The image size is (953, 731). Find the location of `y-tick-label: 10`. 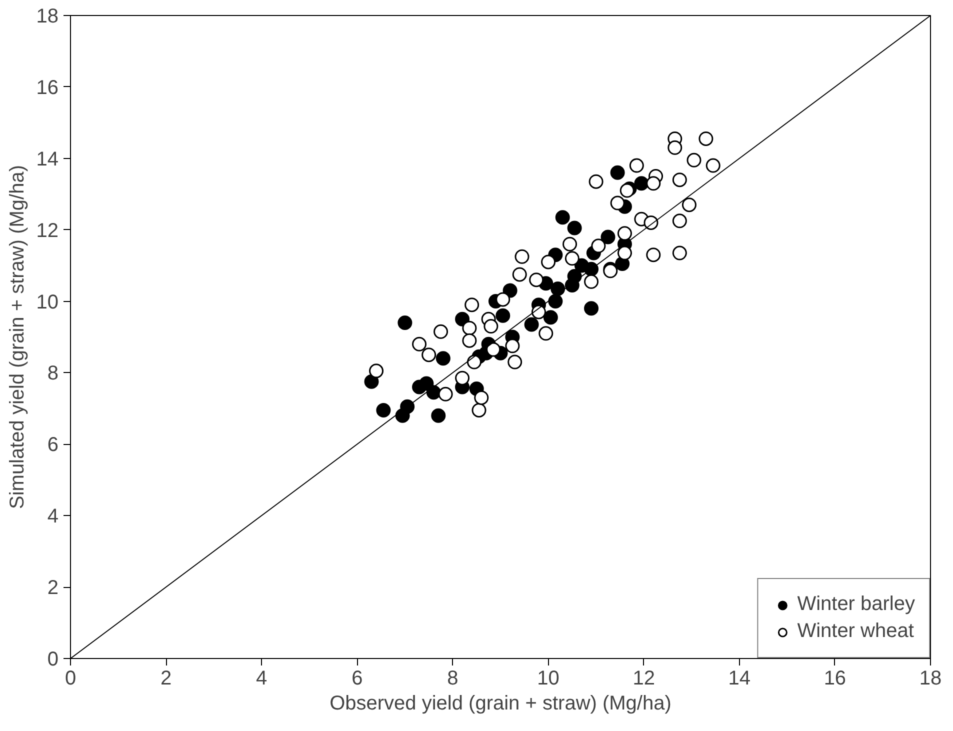

y-tick-label: 10 is located at coordinates (47, 302).